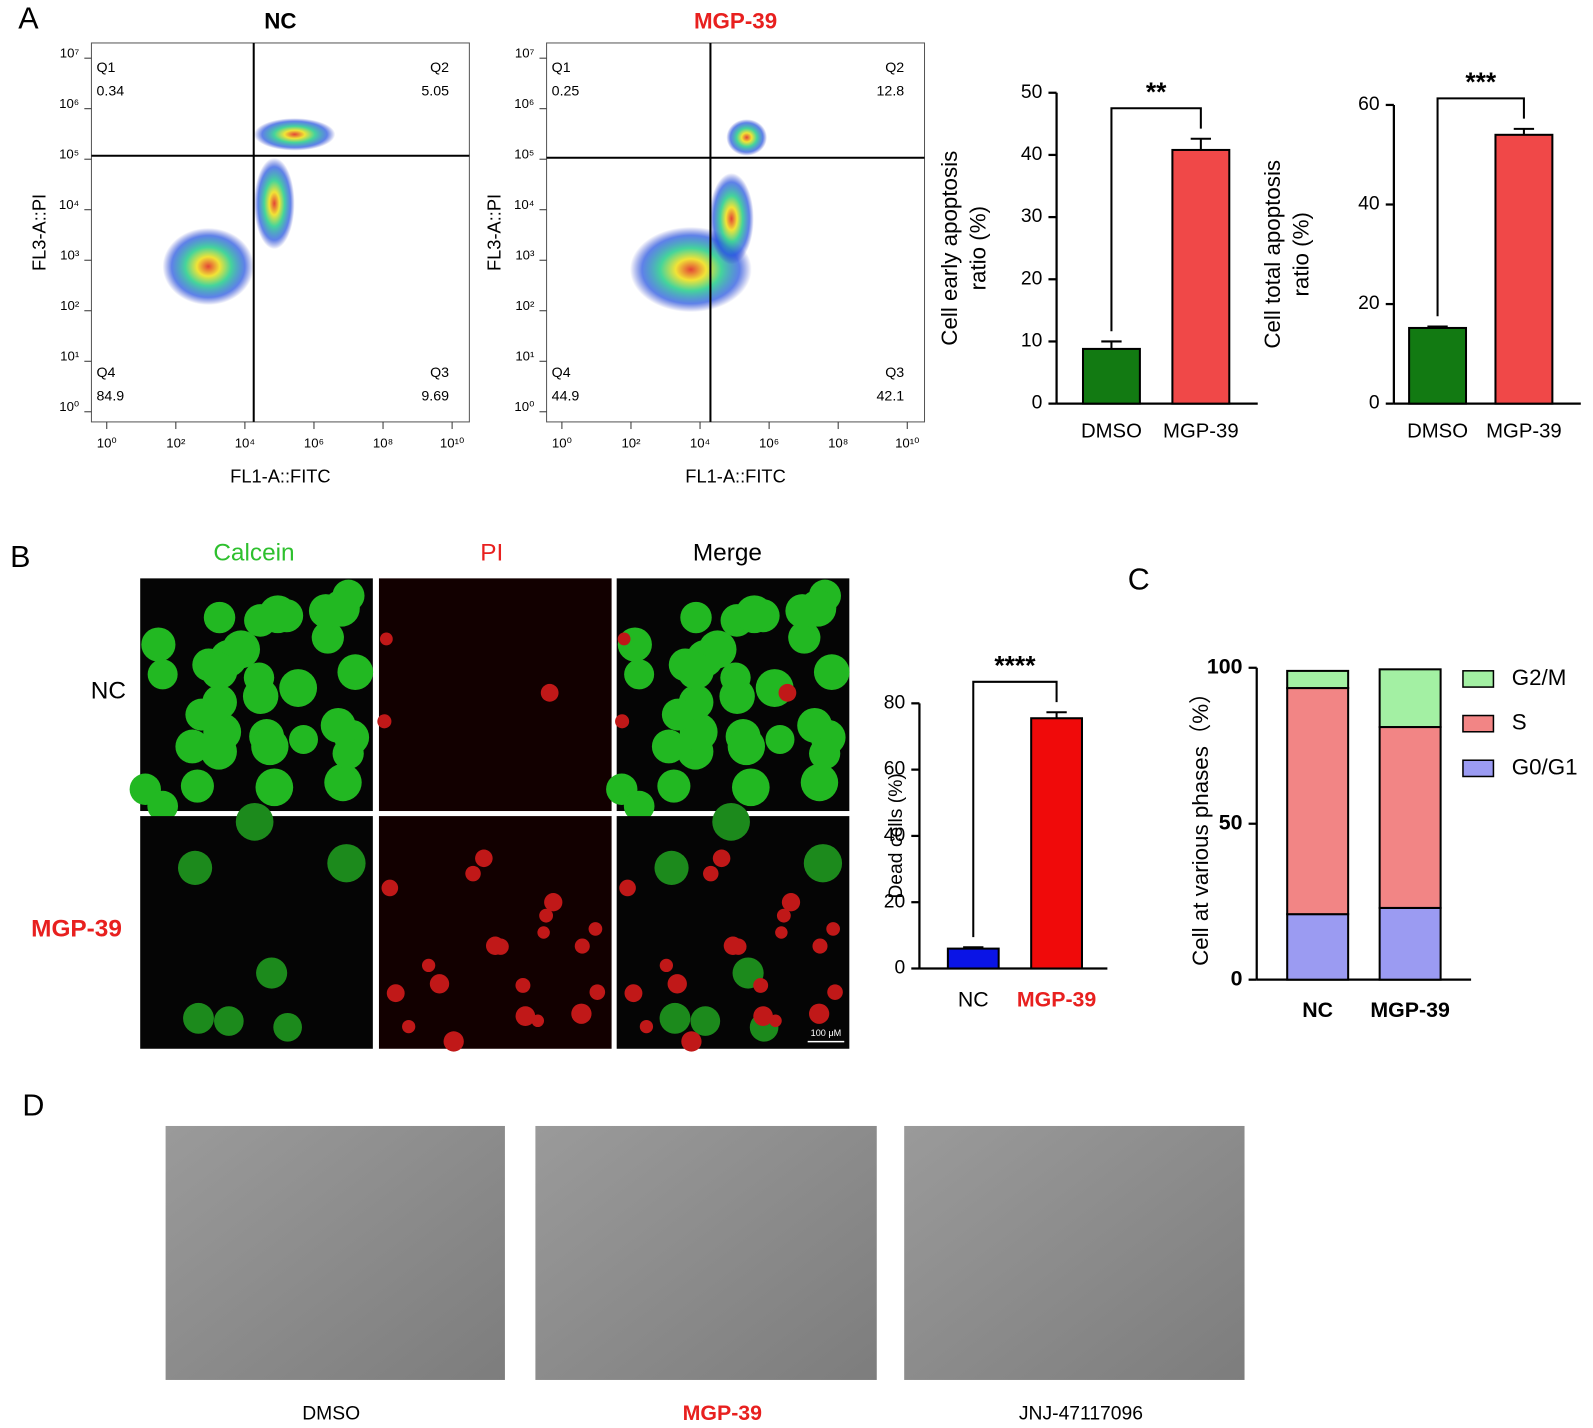  I want to click on y-axis-label: Cell early apoptosis, so click(949, 248).